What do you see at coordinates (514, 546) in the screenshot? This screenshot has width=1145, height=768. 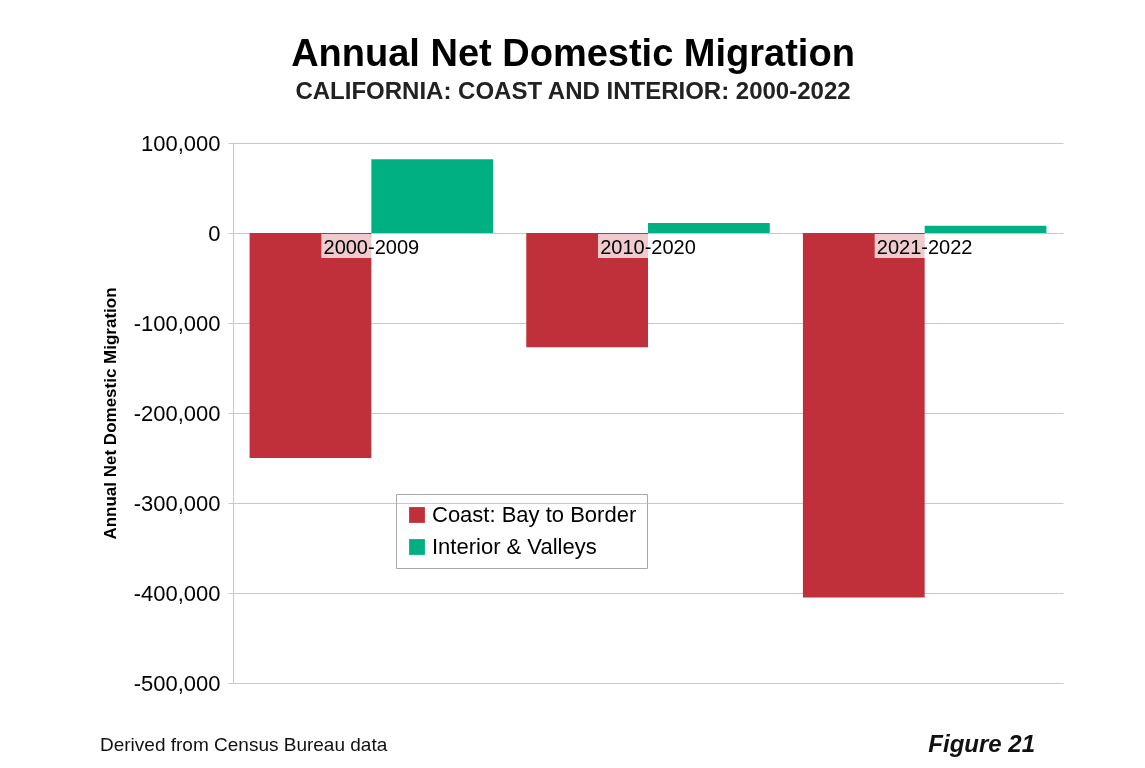 I see `legend-label: Interior & Valleys` at bounding box center [514, 546].